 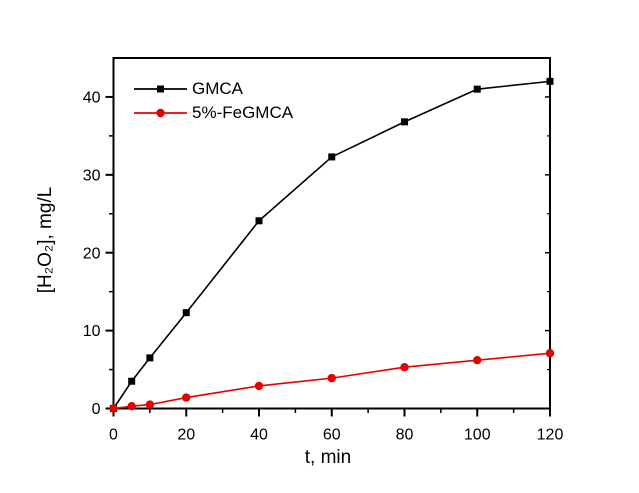 What do you see at coordinates (217, 88) in the screenshot?
I see `legend-label-gmca: GMCA` at bounding box center [217, 88].